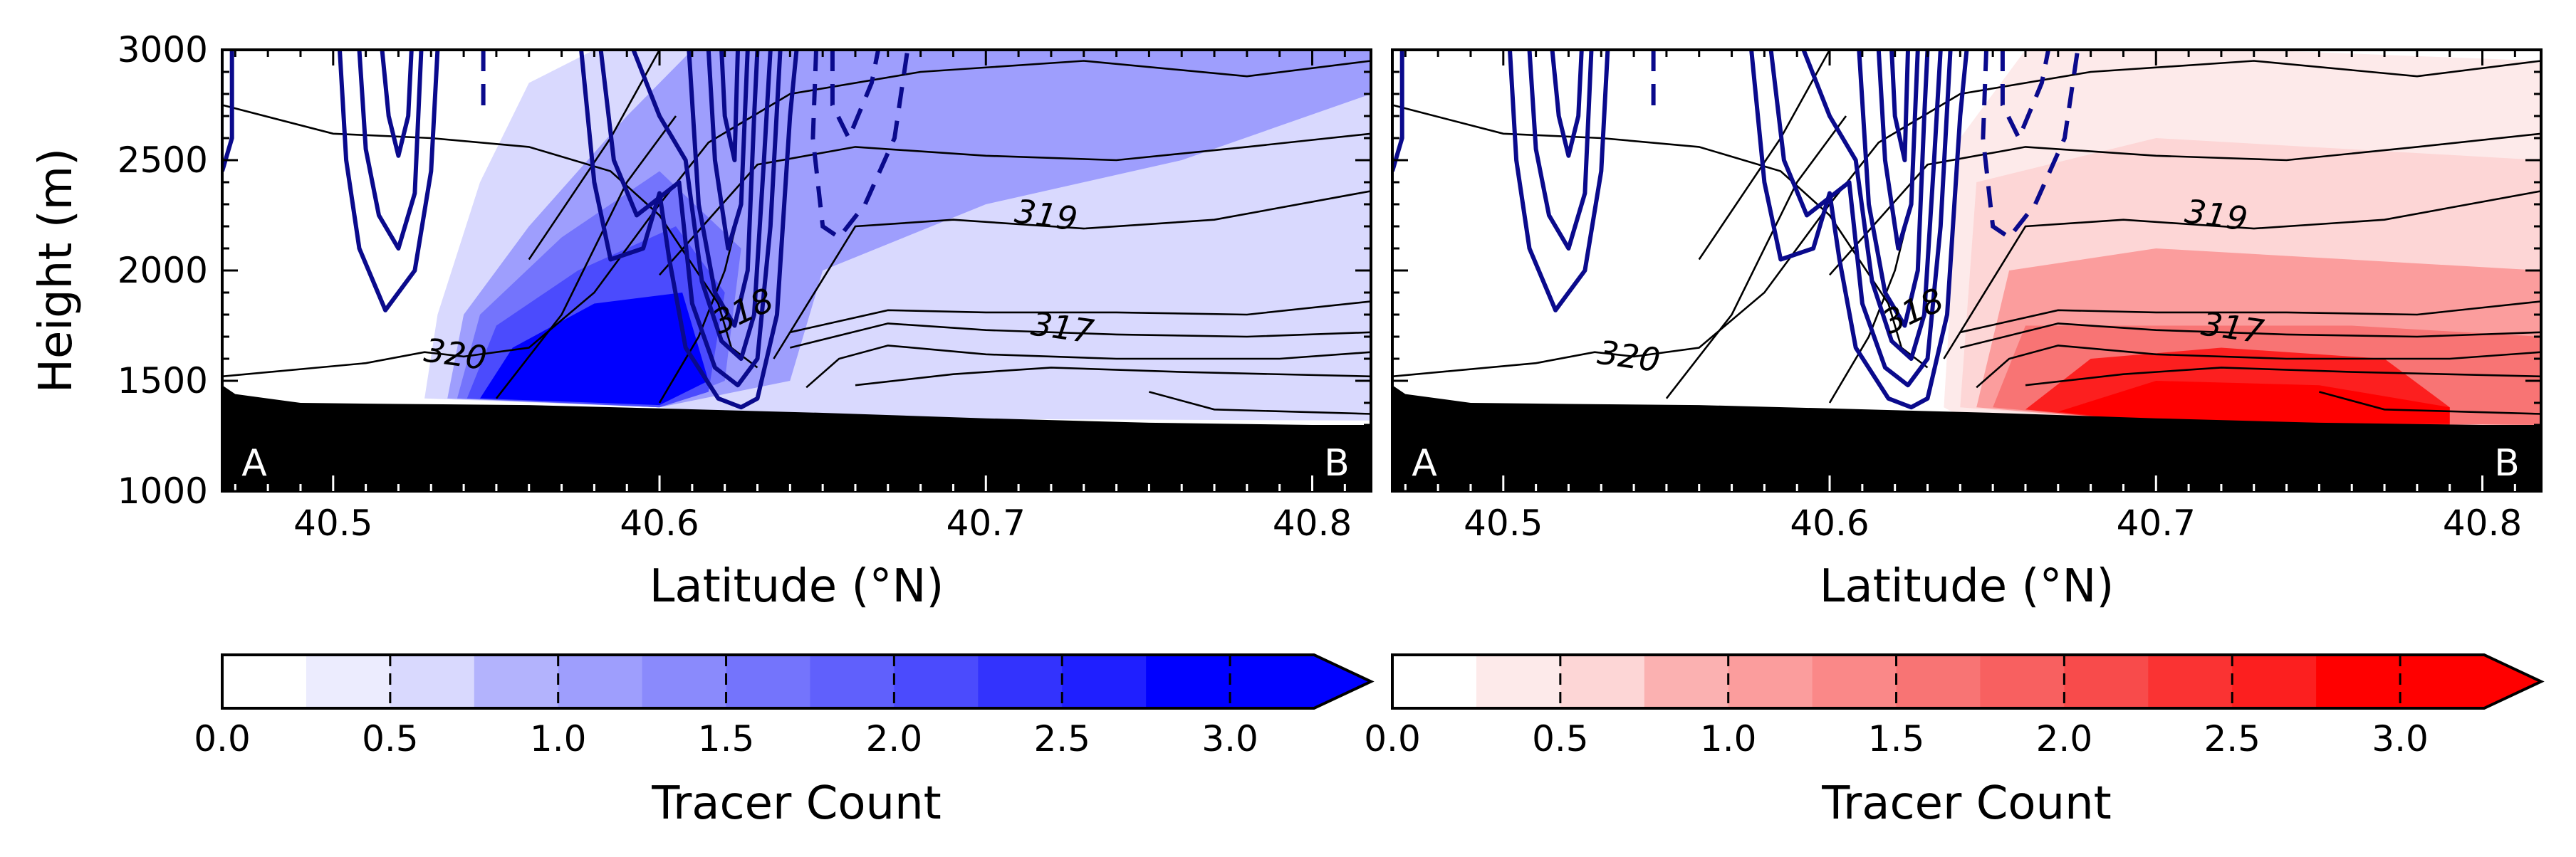  What do you see at coordinates (2156, 523) in the screenshot?
I see `x-tick-label: 40.7` at bounding box center [2156, 523].